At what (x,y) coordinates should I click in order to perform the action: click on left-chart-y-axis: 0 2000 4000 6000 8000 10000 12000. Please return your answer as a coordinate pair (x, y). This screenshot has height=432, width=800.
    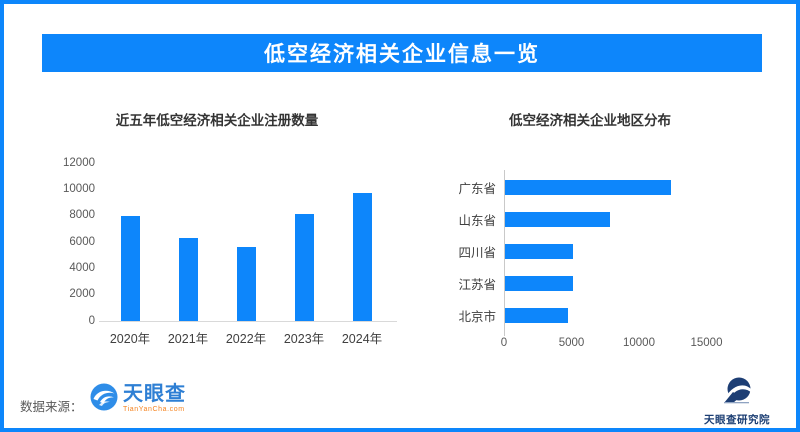
    Looking at the image, I should click on (70, 242).